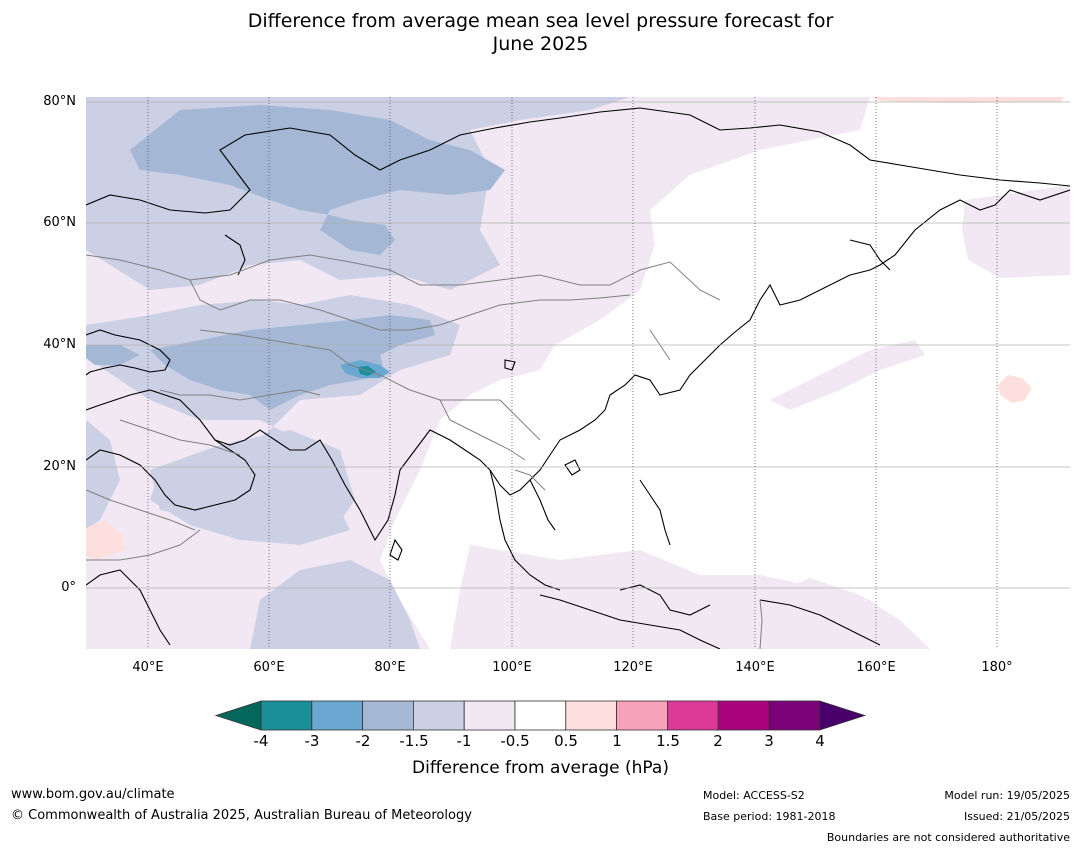  Describe the element at coordinates (540, 44) in the screenshot. I see `title-line-2: June 2025` at that location.